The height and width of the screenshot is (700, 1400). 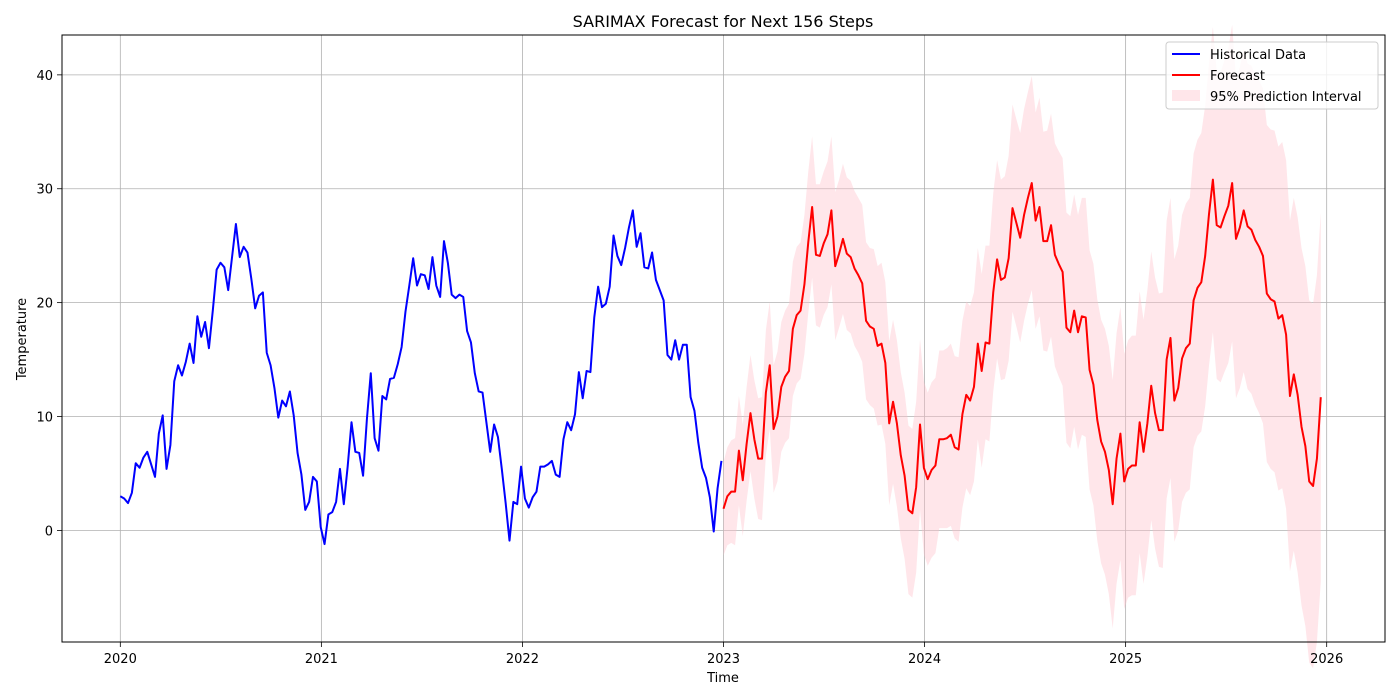 What do you see at coordinates (44, 76) in the screenshot?
I see `y-tick-label: 40` at bounding box center [44, 76].